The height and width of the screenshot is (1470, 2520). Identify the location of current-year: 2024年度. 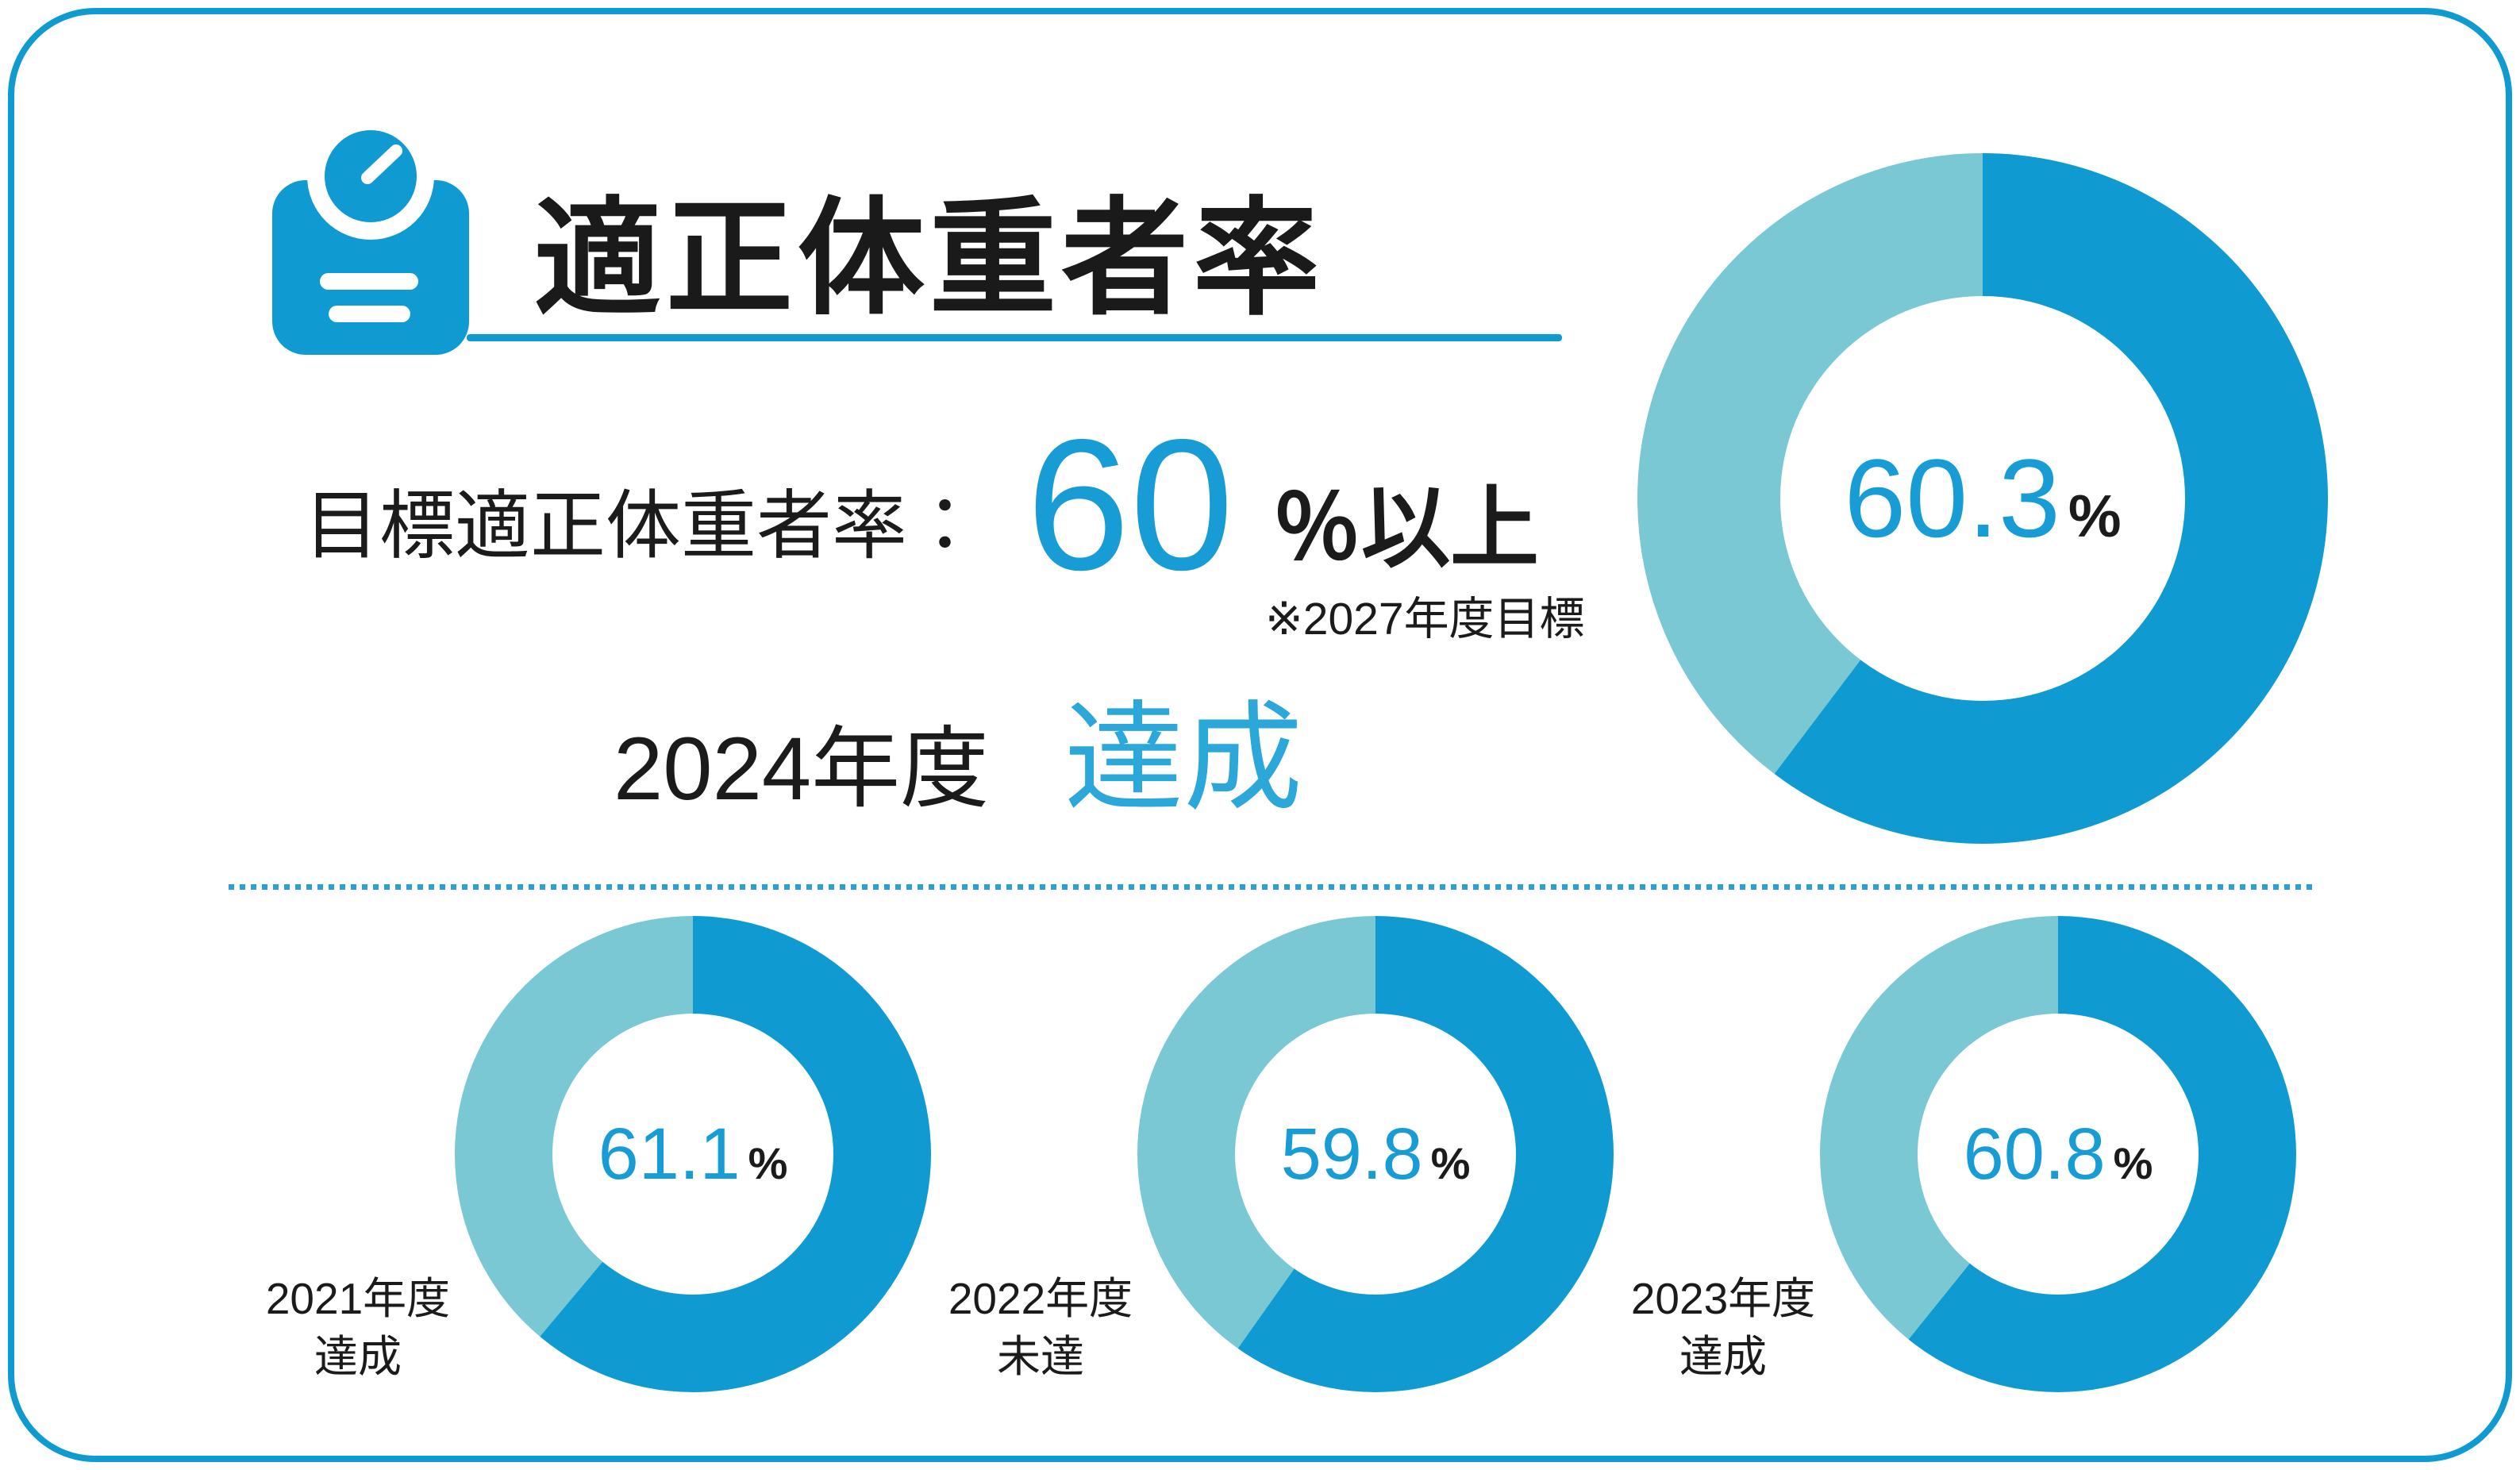
(802, 768).